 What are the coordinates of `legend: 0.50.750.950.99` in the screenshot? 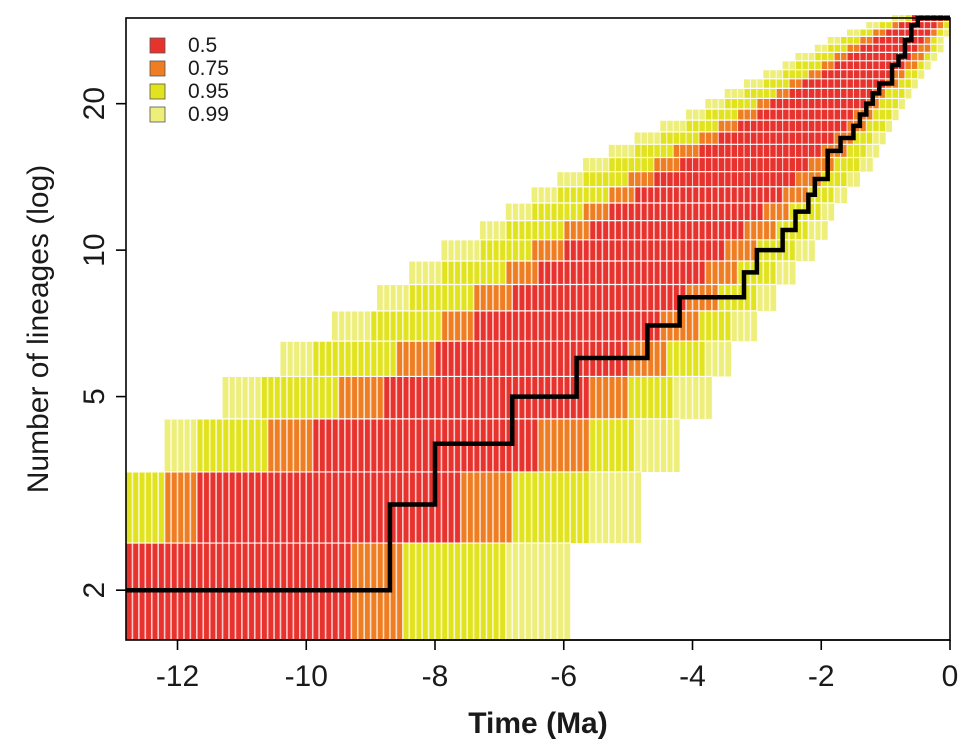 It's located at (189, 80).